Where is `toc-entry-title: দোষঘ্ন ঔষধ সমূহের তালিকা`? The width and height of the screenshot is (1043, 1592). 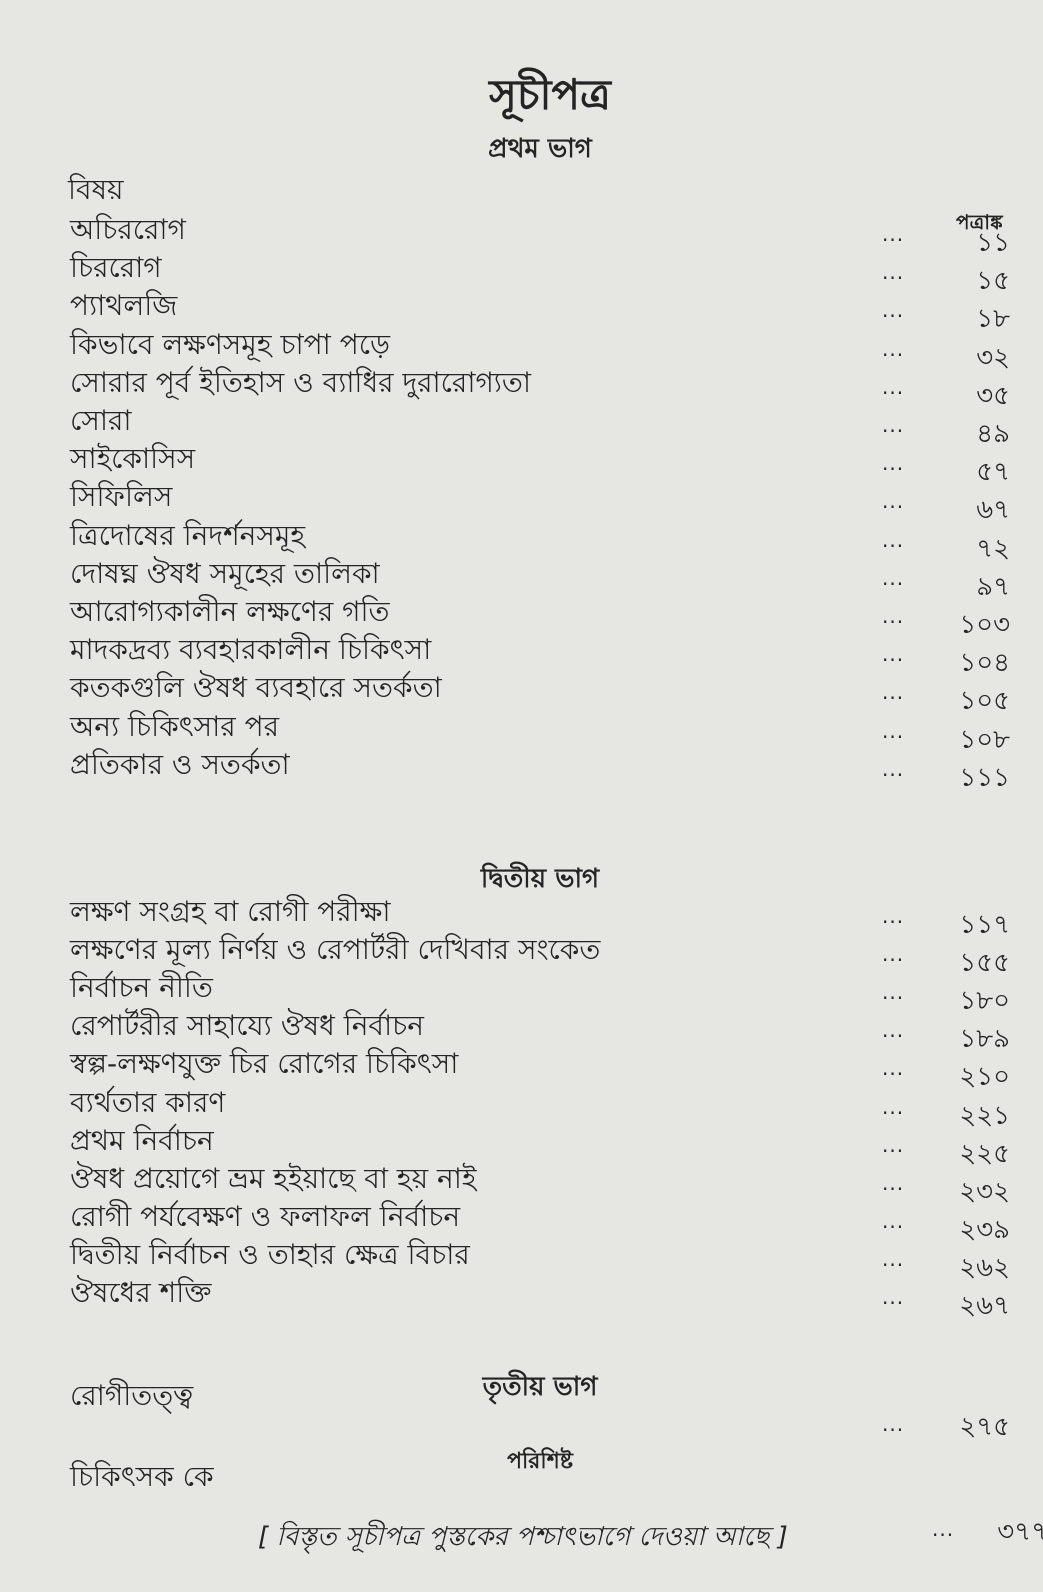
toc-entry-title: দোষঘ্ন ঔষধ সমূহের তালিকা is located at coordinates (225, 573).